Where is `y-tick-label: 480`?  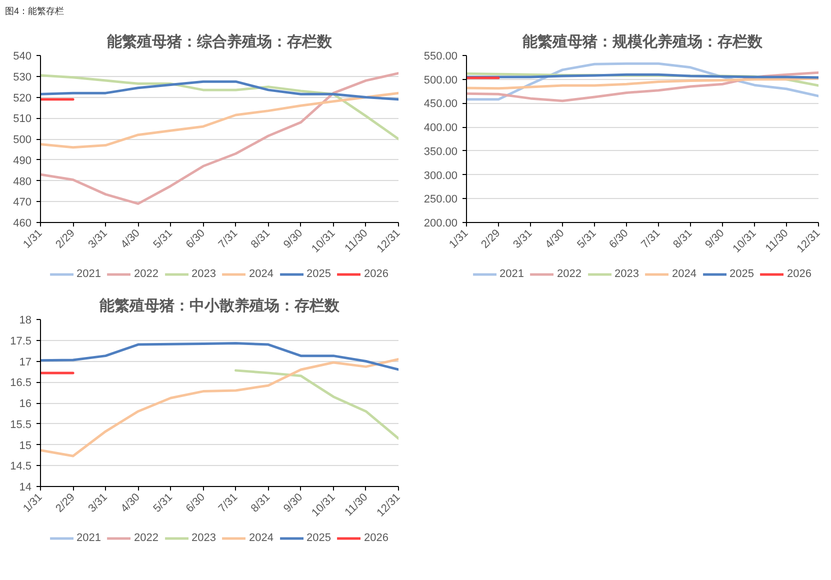 y-tick-label: 480 is located at coordinates (22, 182).